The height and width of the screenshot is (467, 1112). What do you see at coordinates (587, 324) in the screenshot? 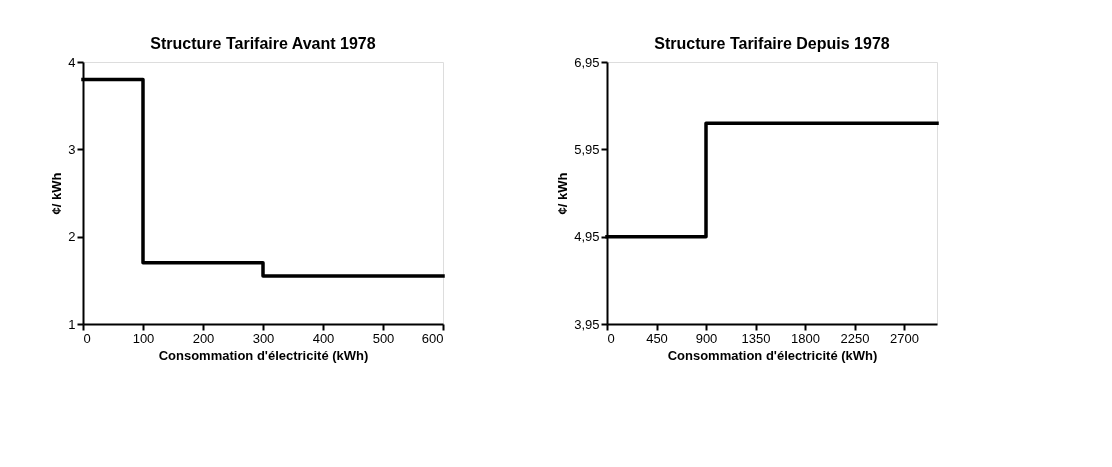
I see `y-tick-label: 3,95` at bounding box center [587, 324].